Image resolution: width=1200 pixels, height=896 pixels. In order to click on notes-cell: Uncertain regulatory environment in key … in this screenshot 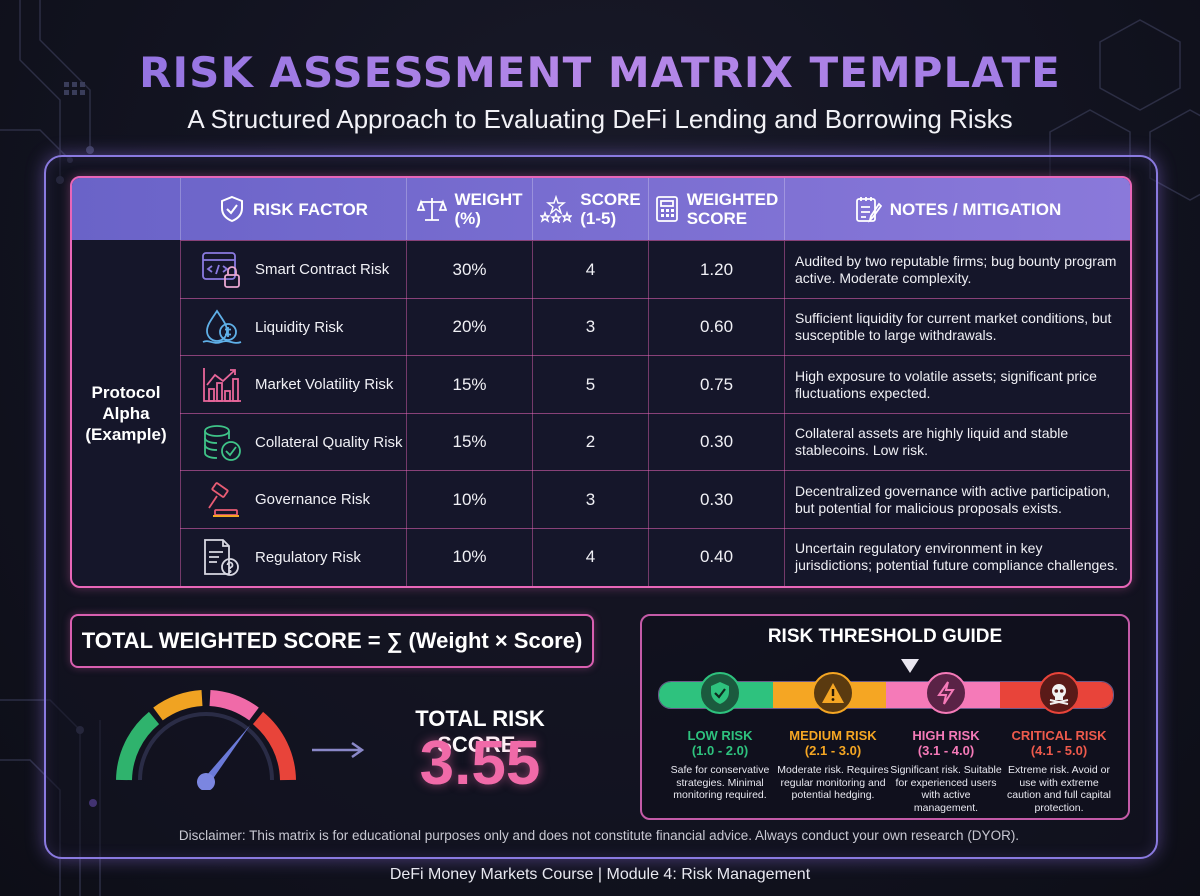, I will do `click(957, 557)`.